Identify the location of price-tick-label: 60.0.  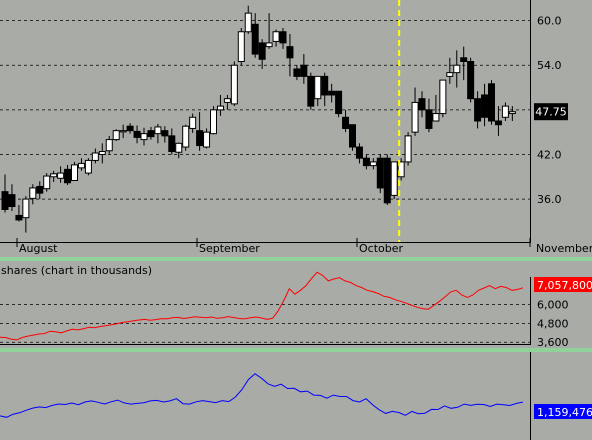
(549, 21).